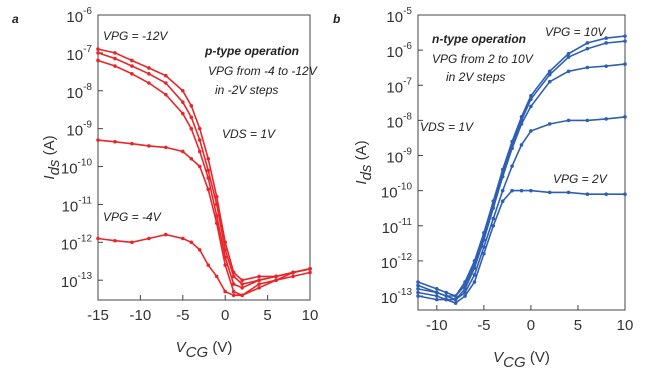 This screenshot has width=647, height=372. What do you see at coordinates (251, 51) in the screenshot?
I see `annotation: p-type operation` at bounding box center [251, 51].